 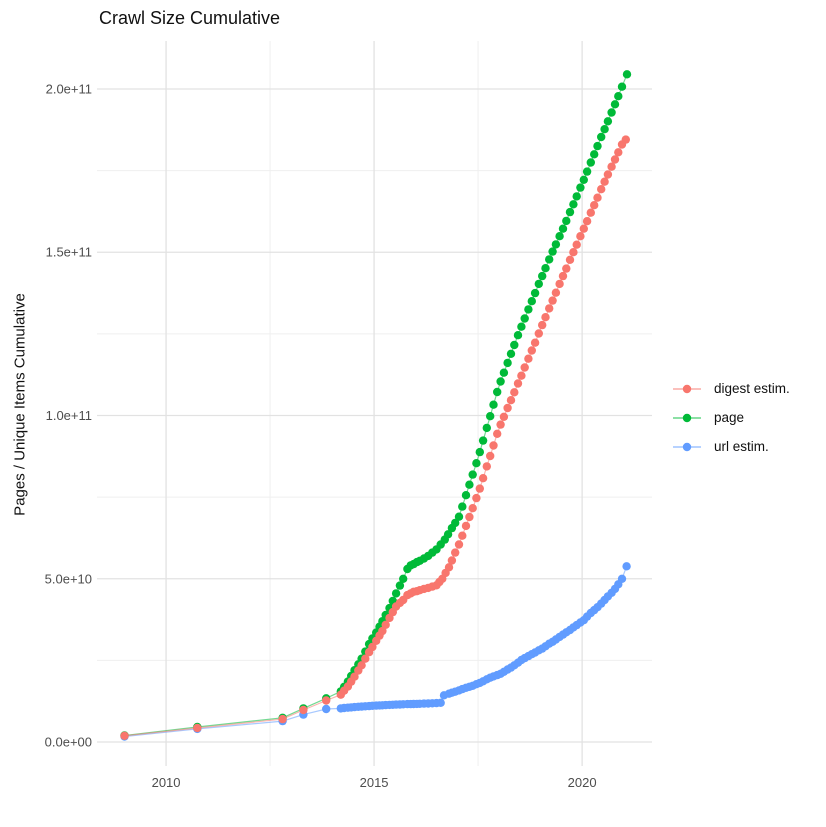 I want to click on y-tick-label: 5.0e+10, so click(x=68, y=578).